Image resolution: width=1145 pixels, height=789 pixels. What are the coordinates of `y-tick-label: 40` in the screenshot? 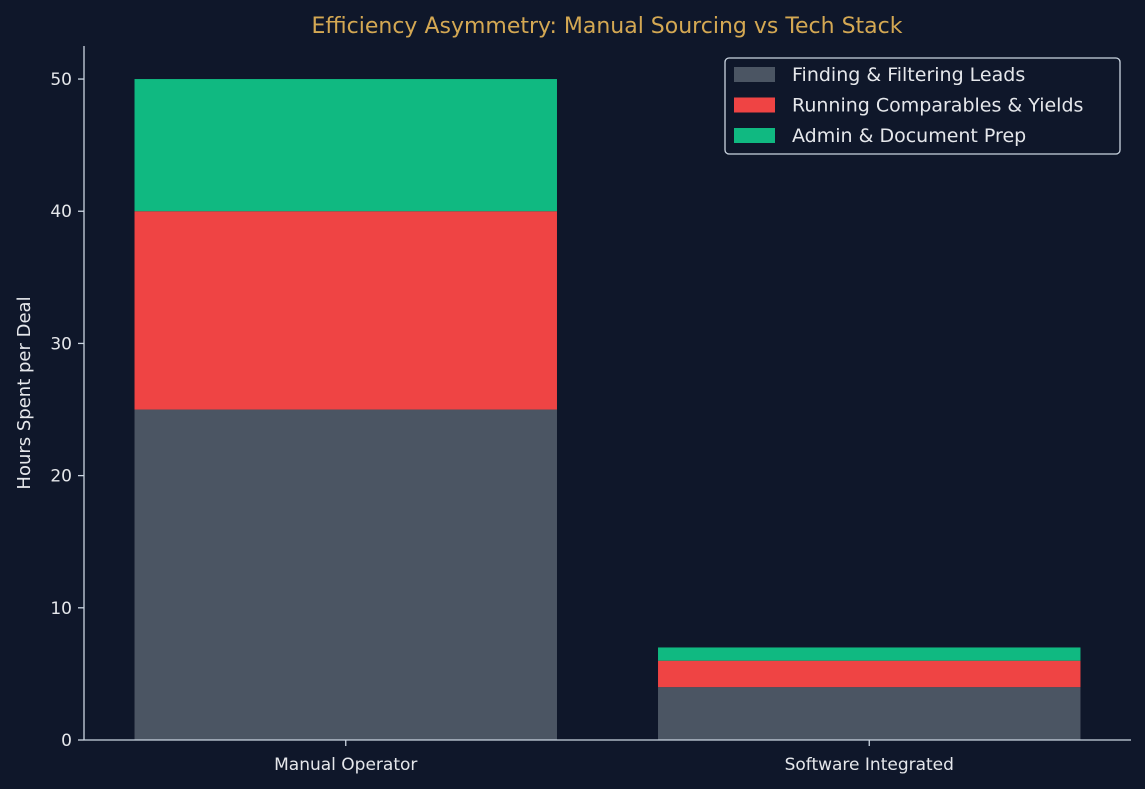 It's located at (61, 212).